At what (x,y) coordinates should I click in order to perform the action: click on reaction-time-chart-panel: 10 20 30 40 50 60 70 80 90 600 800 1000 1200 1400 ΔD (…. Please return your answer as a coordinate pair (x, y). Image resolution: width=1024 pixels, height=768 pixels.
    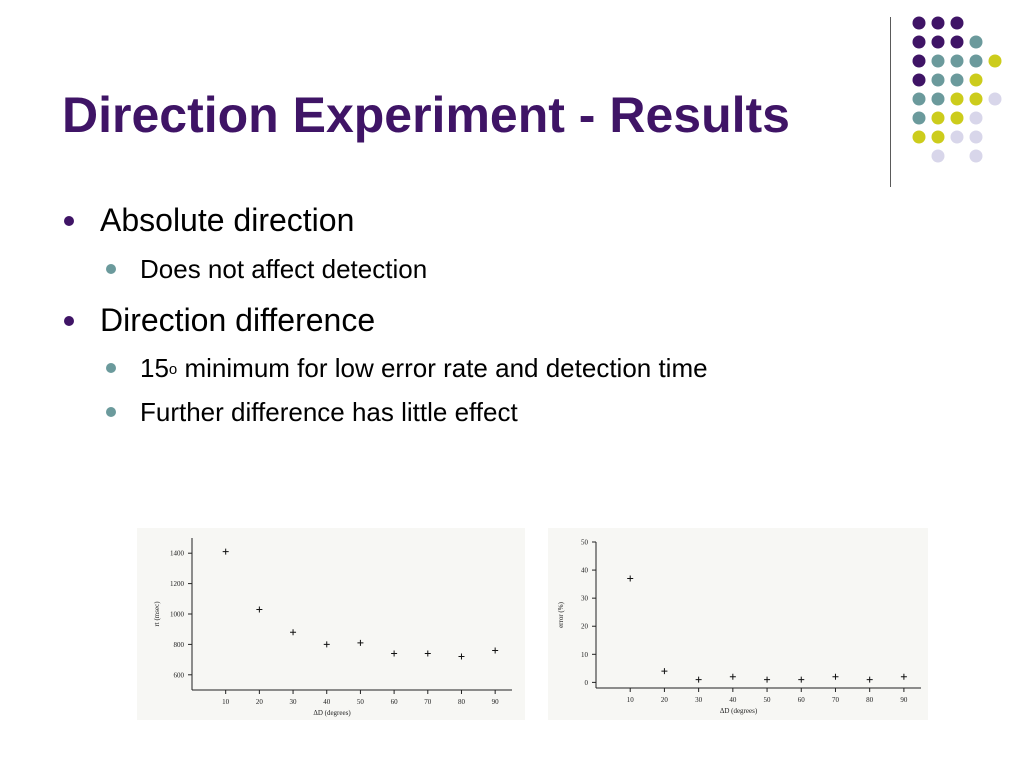
    Looking at the image, I should click on (331, 624).